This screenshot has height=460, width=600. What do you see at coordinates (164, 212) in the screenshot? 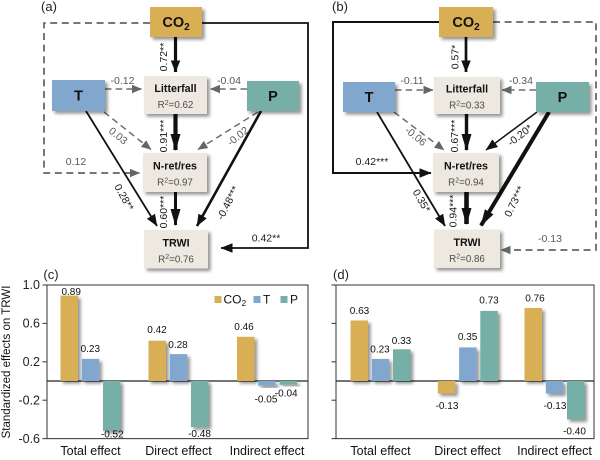
I see `svg-text: 0.60***` at bounding box center [164, 212].